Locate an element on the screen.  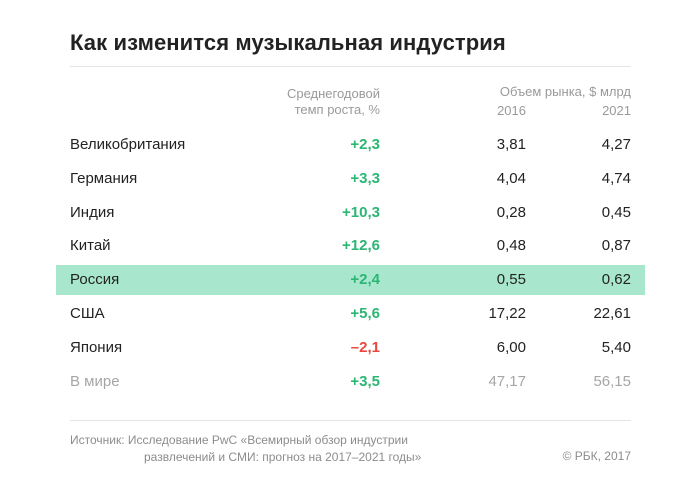
market-2016-value: 4,04 is located at coordinates (511, 178).